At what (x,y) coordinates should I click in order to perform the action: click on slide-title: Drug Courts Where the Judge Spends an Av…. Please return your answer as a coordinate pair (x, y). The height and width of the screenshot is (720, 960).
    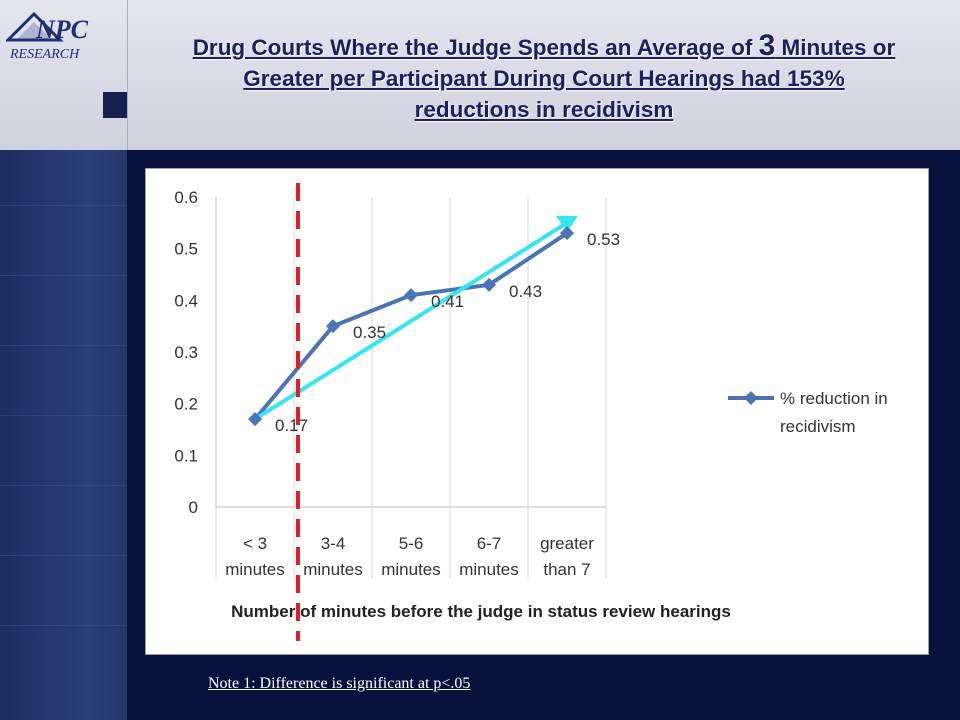
    Looking at the image, I should click on (544, 77).